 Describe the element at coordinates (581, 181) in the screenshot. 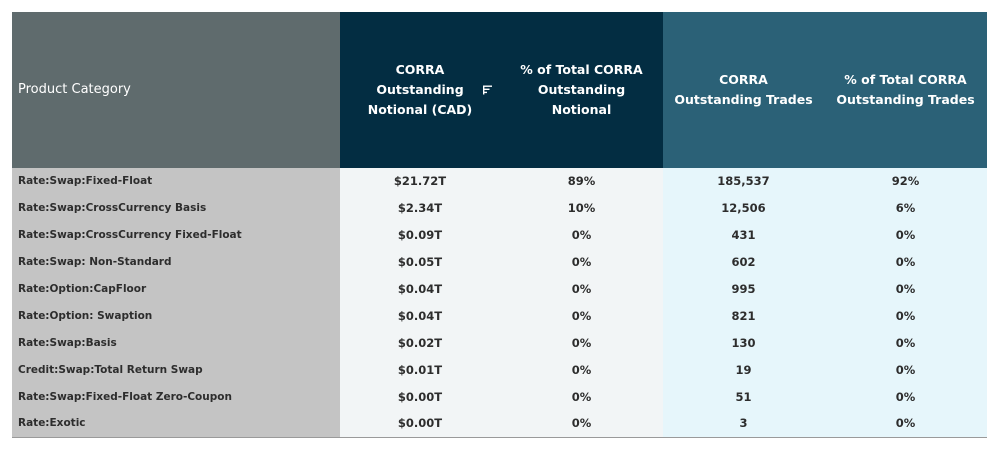

I see `notional-pct-cell: 89%` at that location.